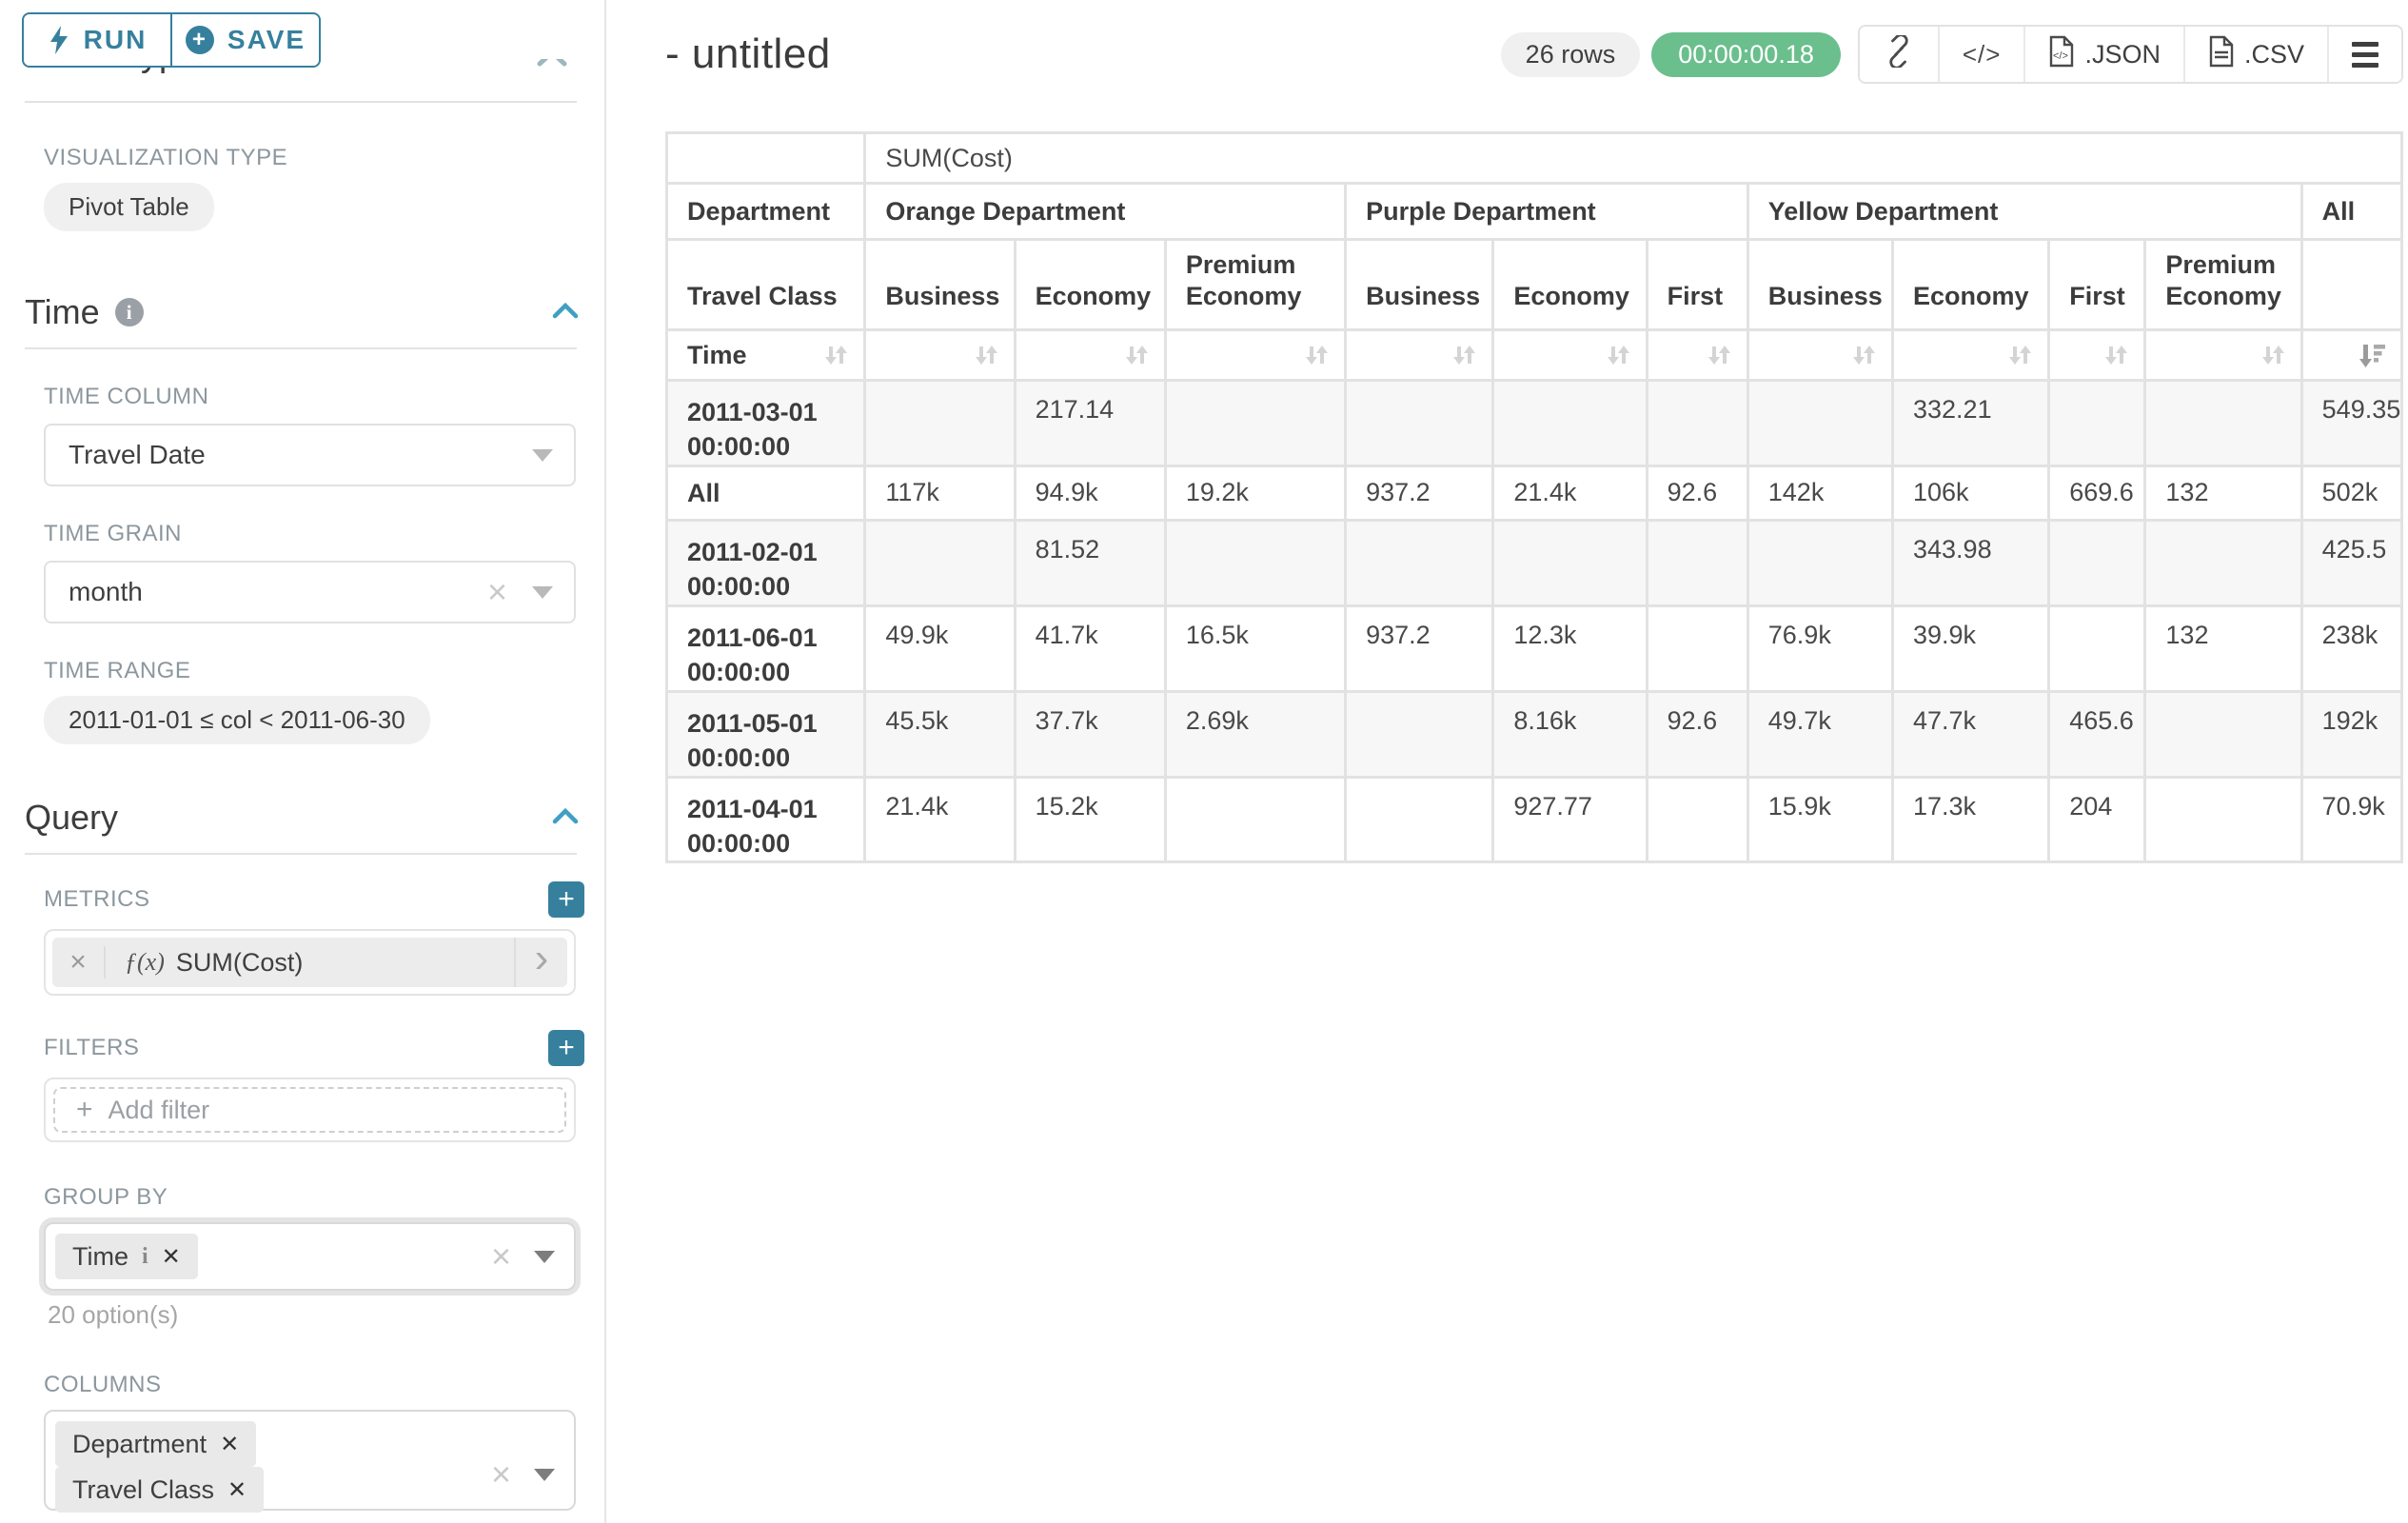 Image resolution: width=2408 pixels, height=1523 pixels. Describe the element at coordinates (266, 39) in the screenshot. I see `save-button-label: SAVE` at that location.